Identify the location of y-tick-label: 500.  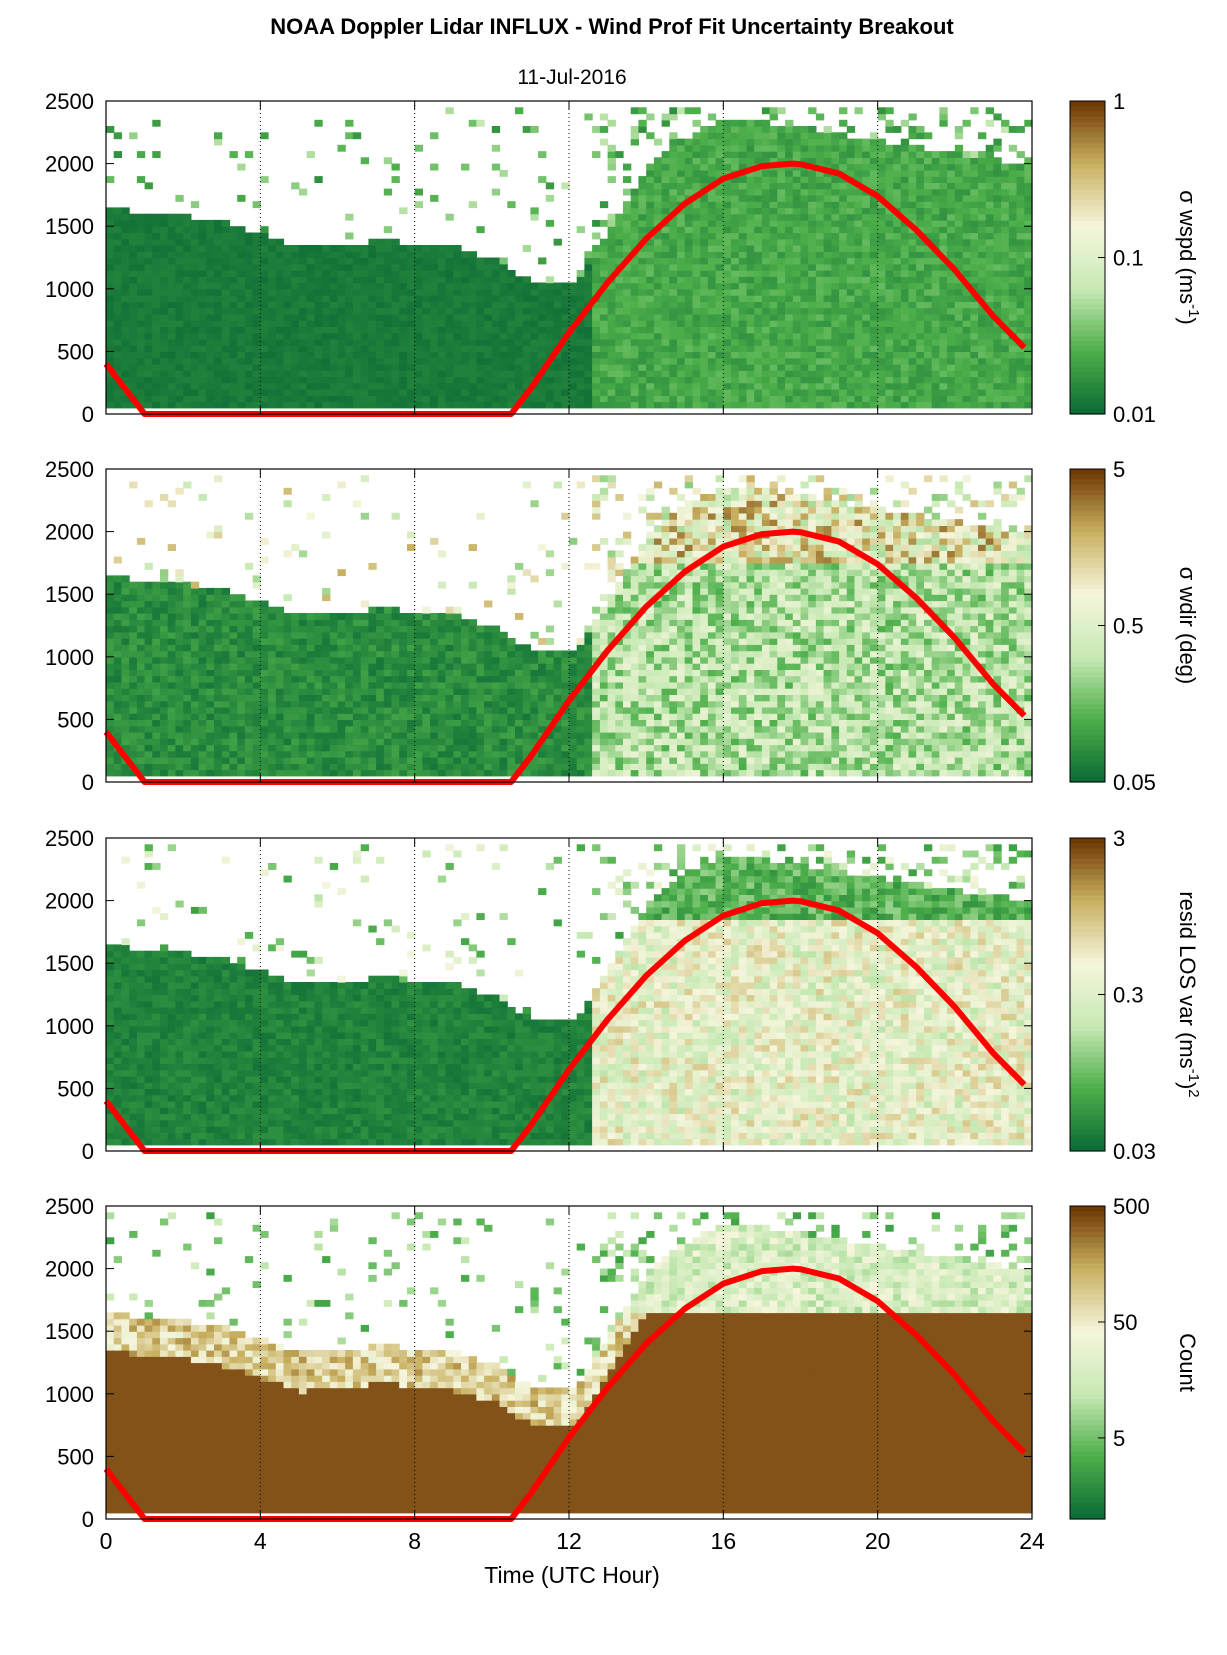
(75, 351).